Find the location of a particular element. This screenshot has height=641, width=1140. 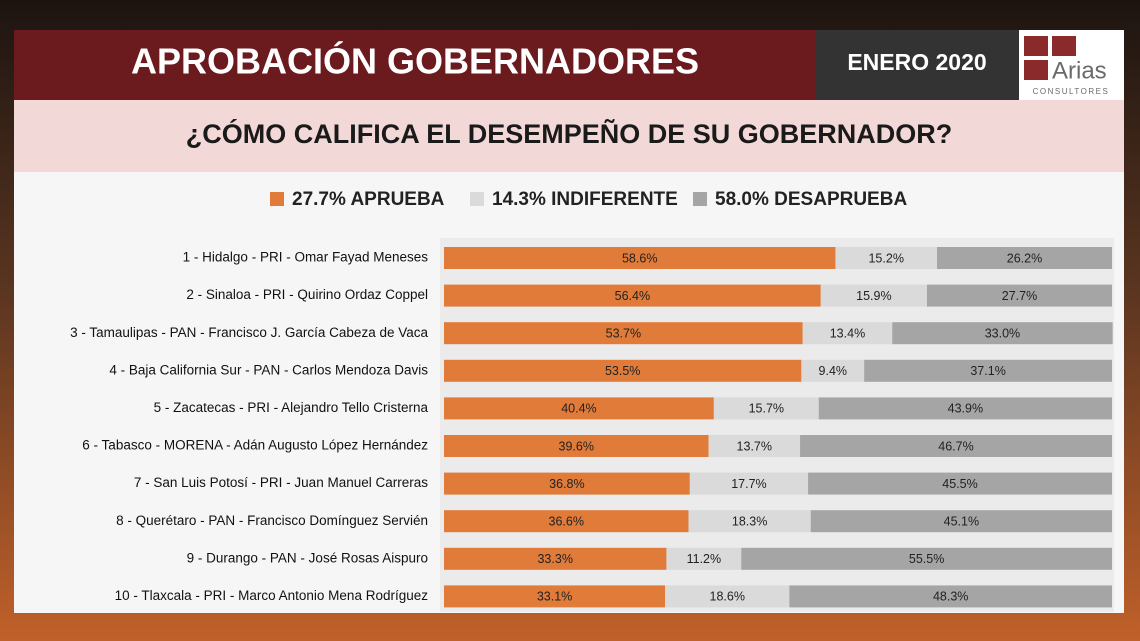

y-tick-label: 1 - Hidalgo - PRI - Omar Fayad Meneses is located at coordinates (306, 257).